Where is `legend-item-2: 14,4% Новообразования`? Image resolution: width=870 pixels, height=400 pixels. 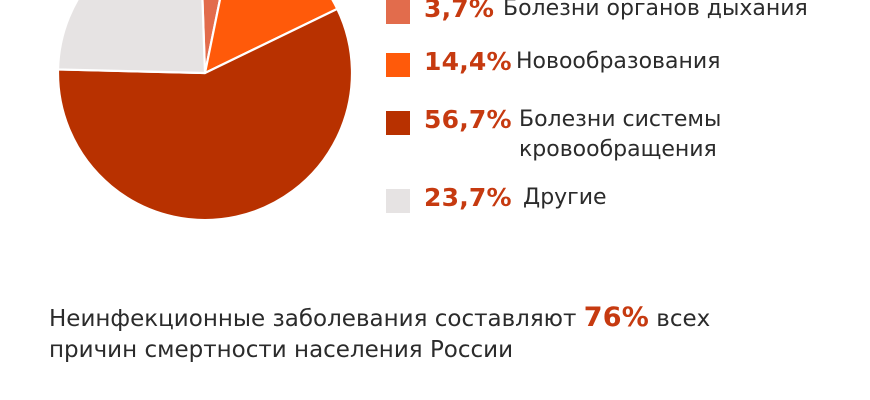 legend-item-2: 14,4% Новообразования is located at coordinates (621, 80).